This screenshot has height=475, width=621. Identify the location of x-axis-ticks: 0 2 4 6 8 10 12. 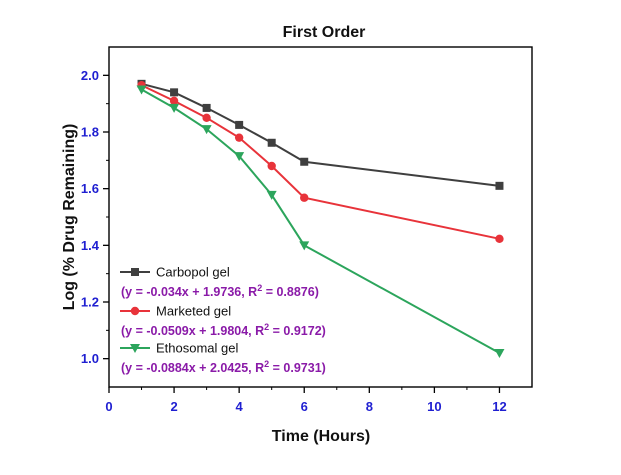
(306, 400).